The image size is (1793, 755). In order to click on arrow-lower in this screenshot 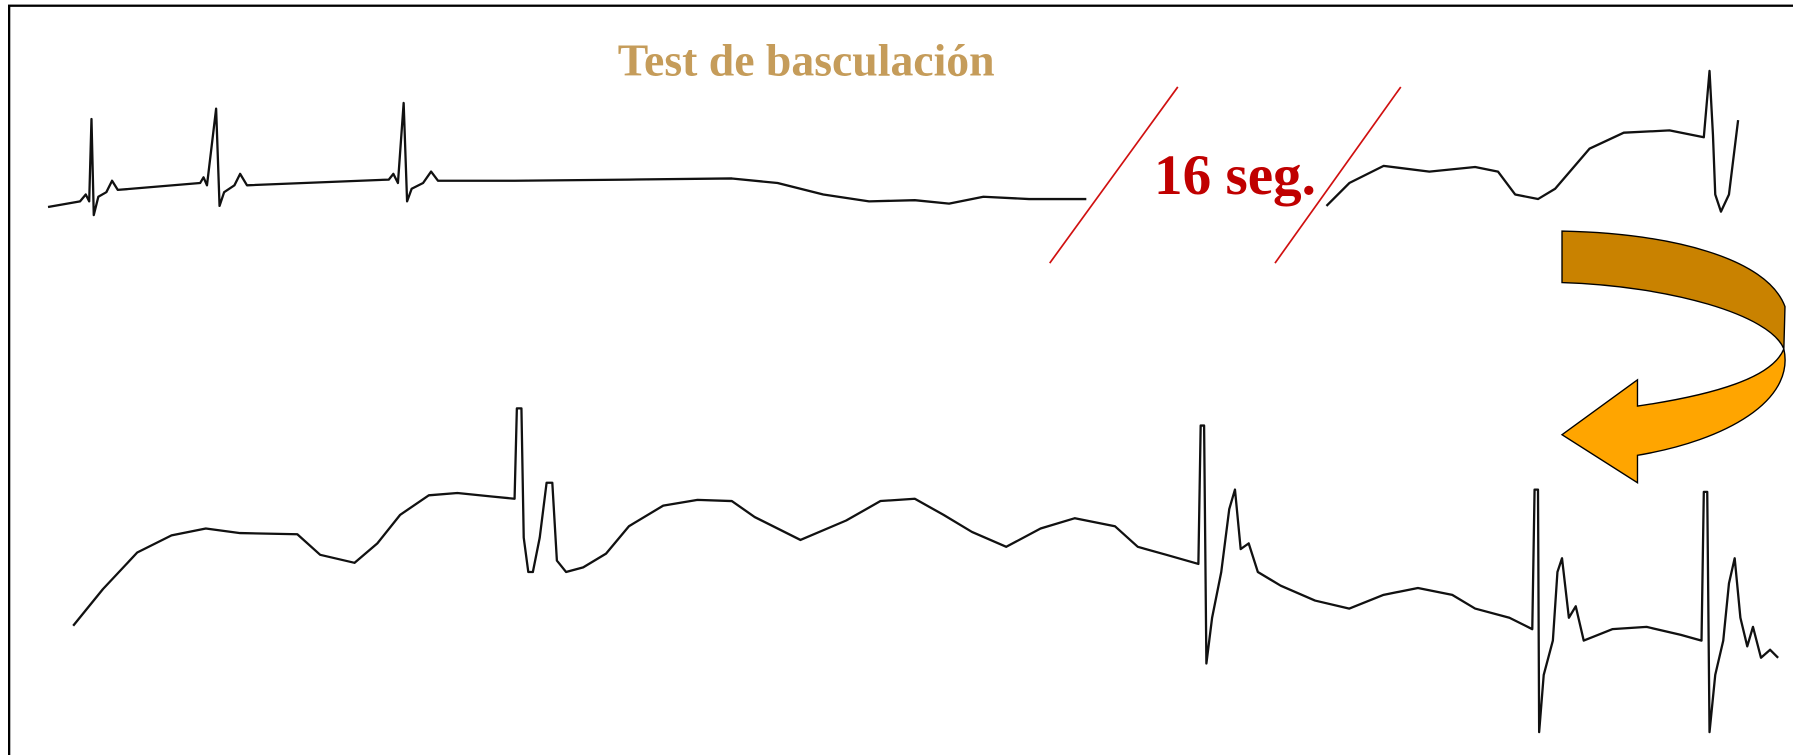, I will do `click(1673, 415)`.